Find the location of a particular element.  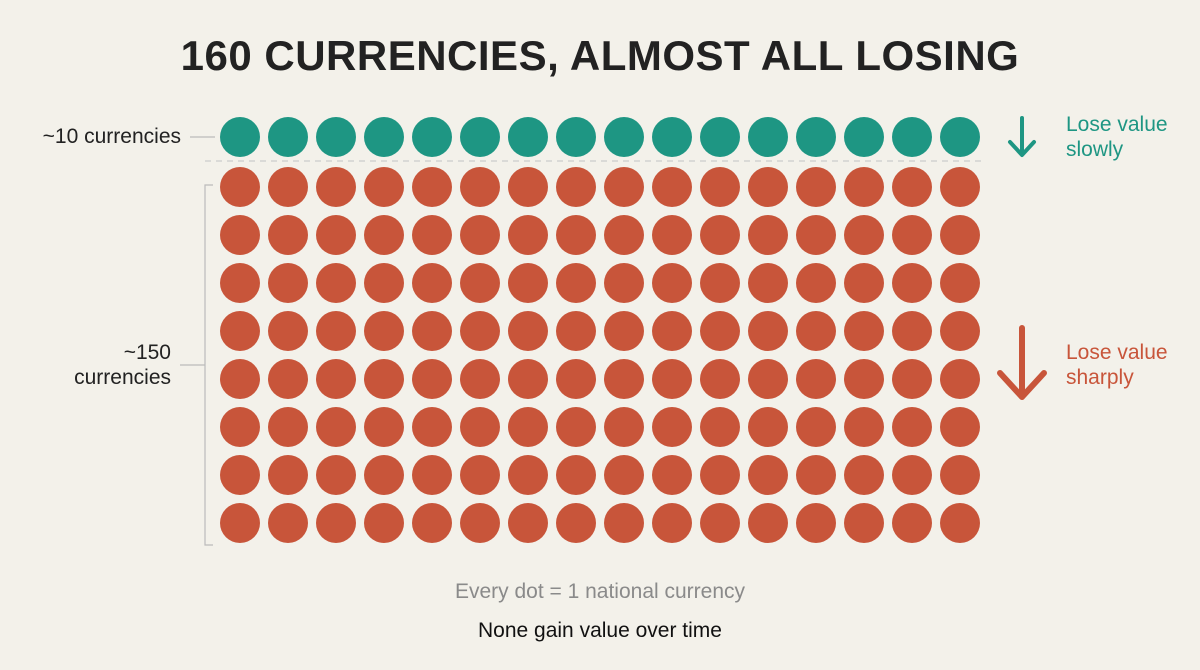

chart-title: 160 CURRENCIES, ALMOST ALL LOSING is located at coordinates (600, 55).